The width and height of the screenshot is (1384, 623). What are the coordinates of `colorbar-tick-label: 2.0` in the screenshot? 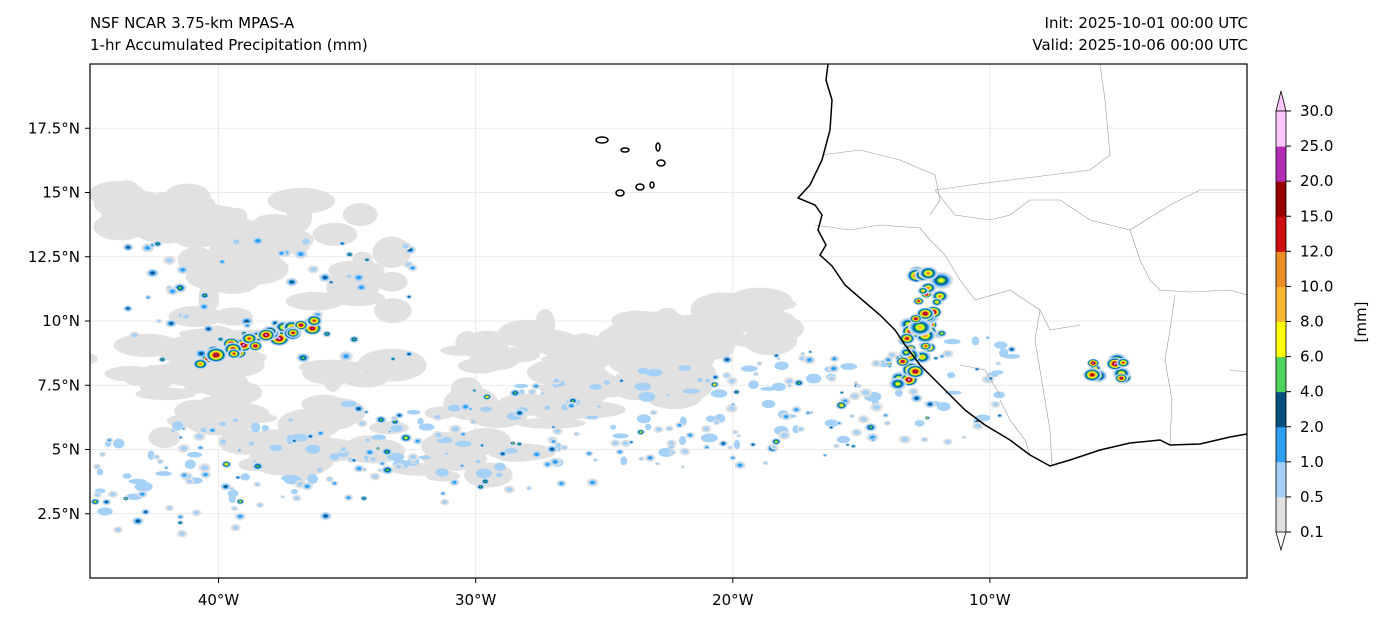 It's located at (1312, 427).